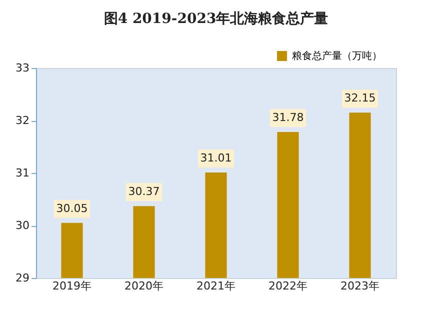 This screenshot has width=444, height=315. I want to click on y-tick-label: 33, so click(23, 68).